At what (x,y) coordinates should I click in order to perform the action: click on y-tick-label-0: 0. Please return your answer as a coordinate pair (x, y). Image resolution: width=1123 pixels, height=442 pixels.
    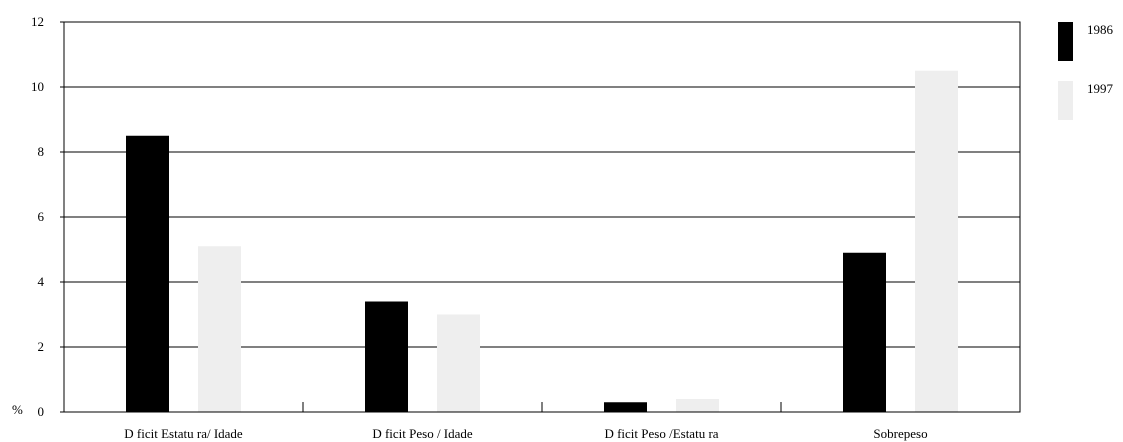
    Looking at the image, I should click on (41, 411).